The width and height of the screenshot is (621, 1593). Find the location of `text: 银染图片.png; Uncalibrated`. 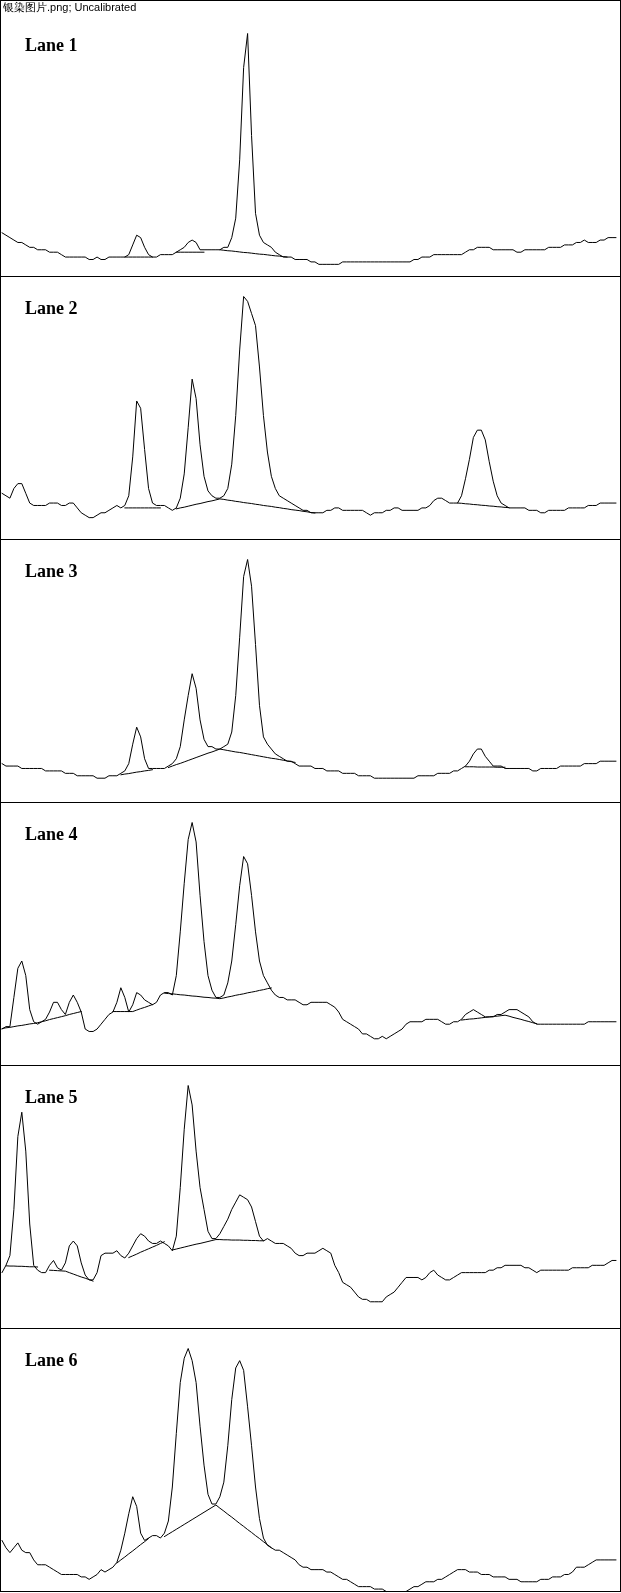

text: 银染图片.png; Uncalibrated is located at coordinates (69, 6).